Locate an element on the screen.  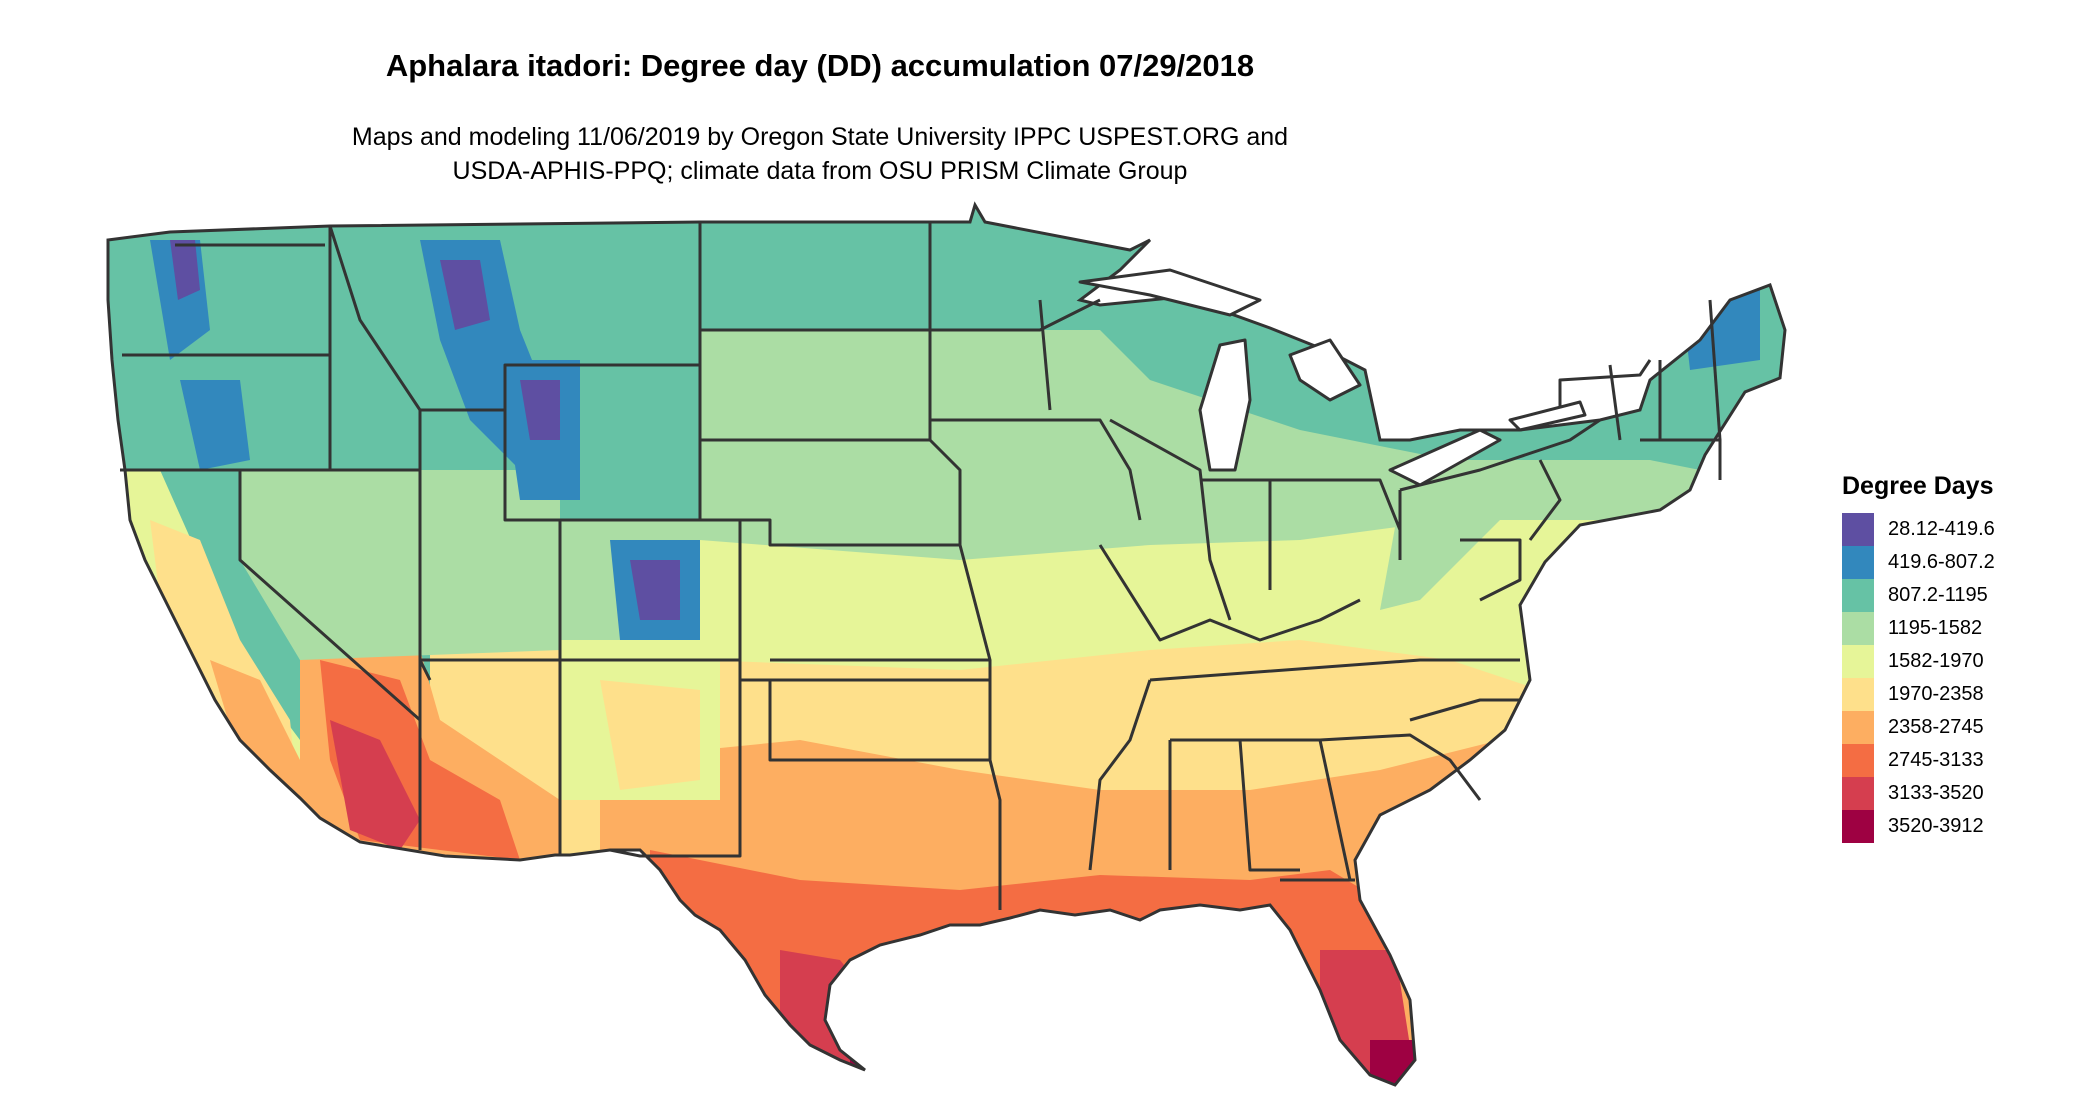
legend-item: 3133-3520 is located at coordinates (1962, 793).